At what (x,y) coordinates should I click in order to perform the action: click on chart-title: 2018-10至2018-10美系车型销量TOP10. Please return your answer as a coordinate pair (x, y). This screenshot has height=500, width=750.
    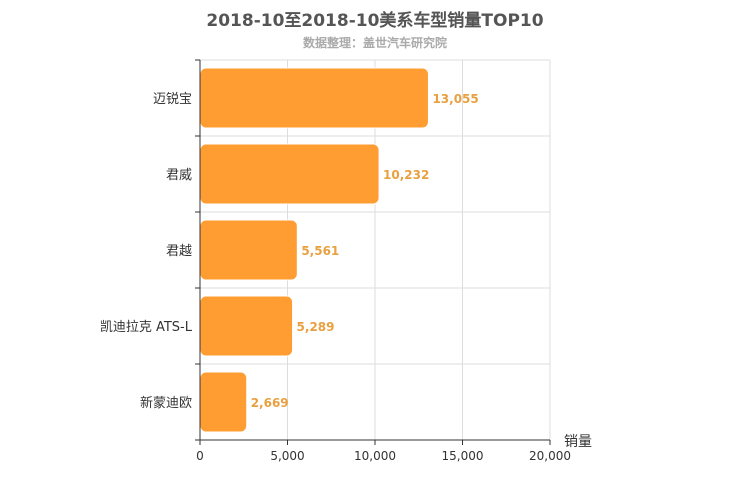
    Looking at the image, I should click on (375, 21).